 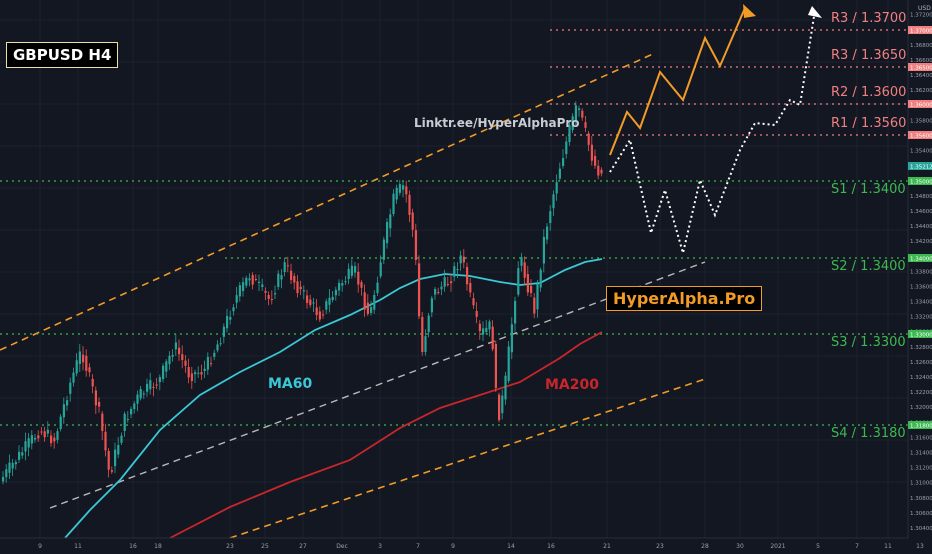 What do you see at coordinates (924, 8) in the screenshot?
I see `currency-label: USD` at bounding box center [924, 8].